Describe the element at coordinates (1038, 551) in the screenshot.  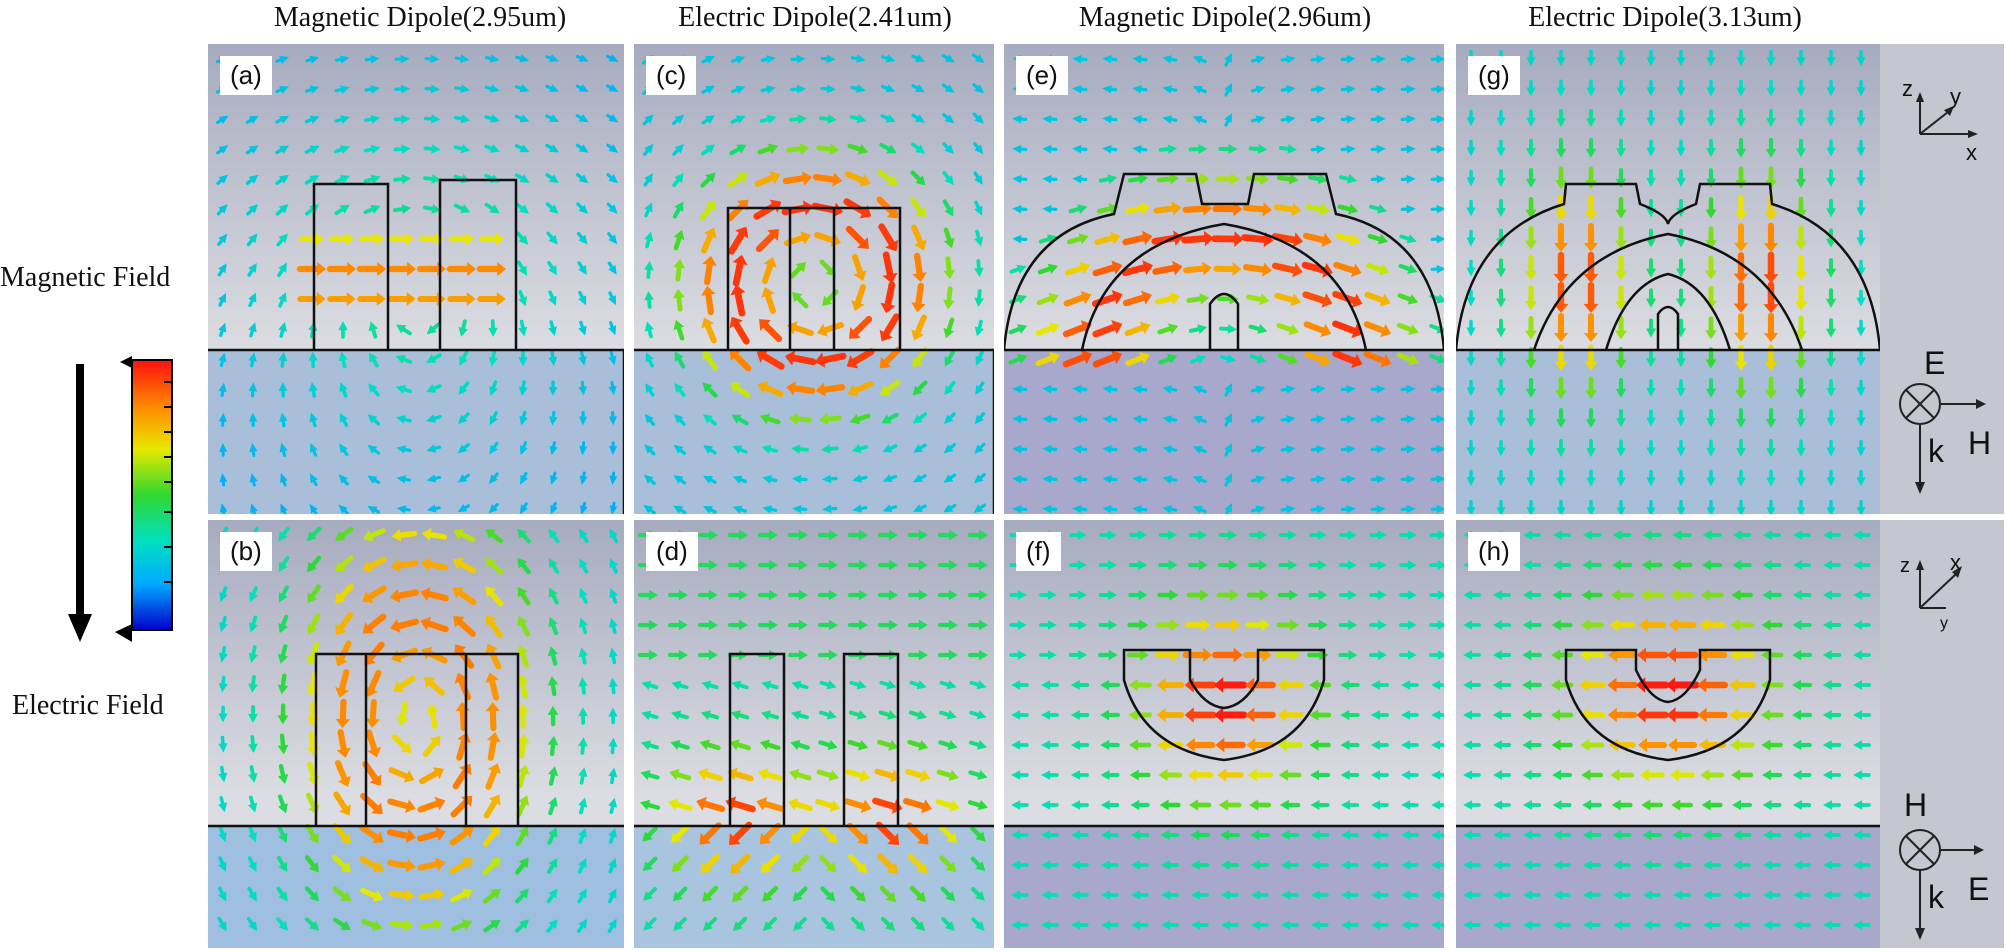
I see `panel-f-label: (f)` at that location.